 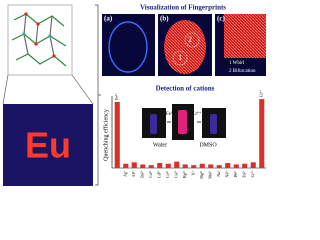 I want to click on x-tick-label: Cd²⁺, so click(x=159, y=174).